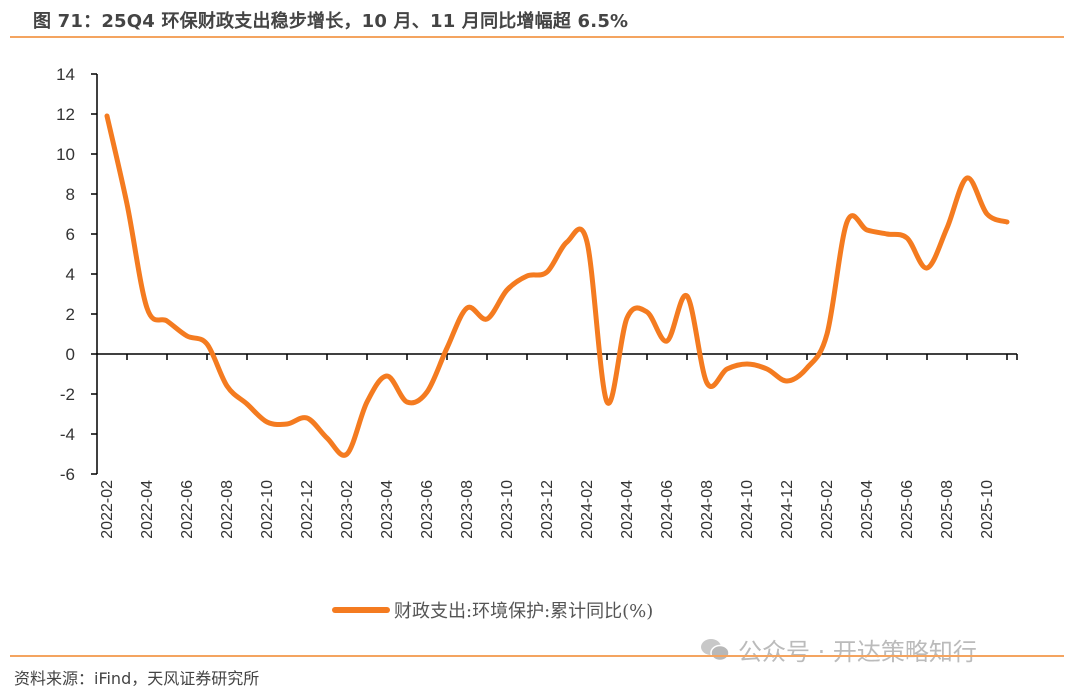 The height and width of the screenshot is (694, 1080). Describe the element at coordinates (707, 509) in the screenshot. I see `x-tick-label: 2024-08` at that location.